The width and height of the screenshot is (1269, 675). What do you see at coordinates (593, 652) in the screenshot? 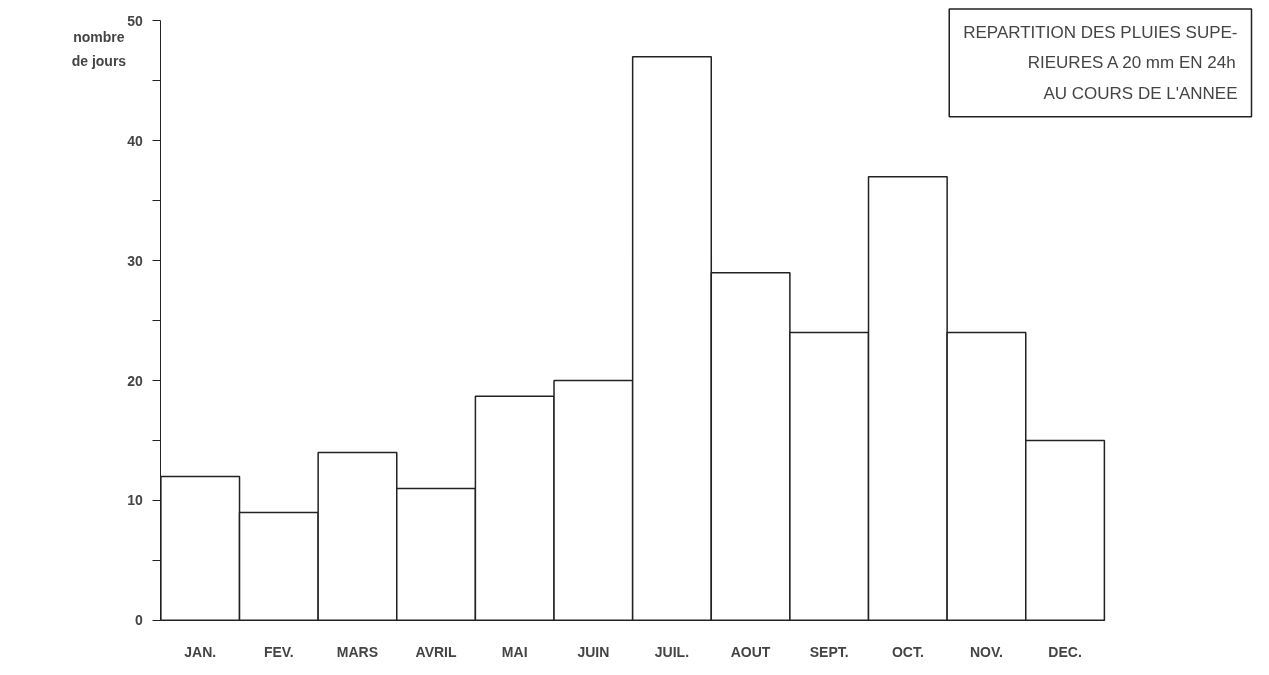
I see `x-tick-label: JUIN` at bounding box center [593, 652].